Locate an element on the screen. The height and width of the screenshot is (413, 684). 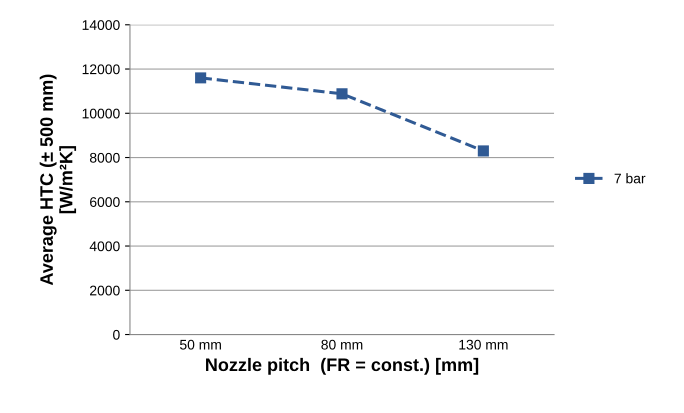
x-axis-title: Nozzle pitch (FR = const.) [mm] is located at coordinates (342, 366).